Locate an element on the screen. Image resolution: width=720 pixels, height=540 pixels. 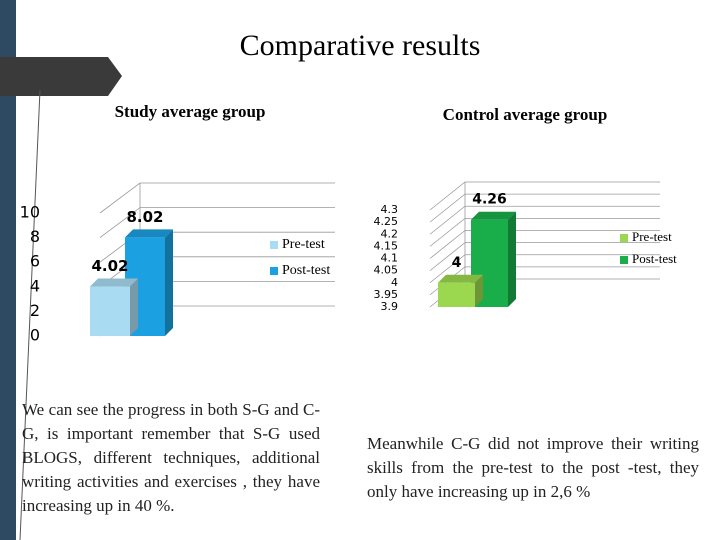
slide-title: Comparative results is located at coordinates (360, 45).